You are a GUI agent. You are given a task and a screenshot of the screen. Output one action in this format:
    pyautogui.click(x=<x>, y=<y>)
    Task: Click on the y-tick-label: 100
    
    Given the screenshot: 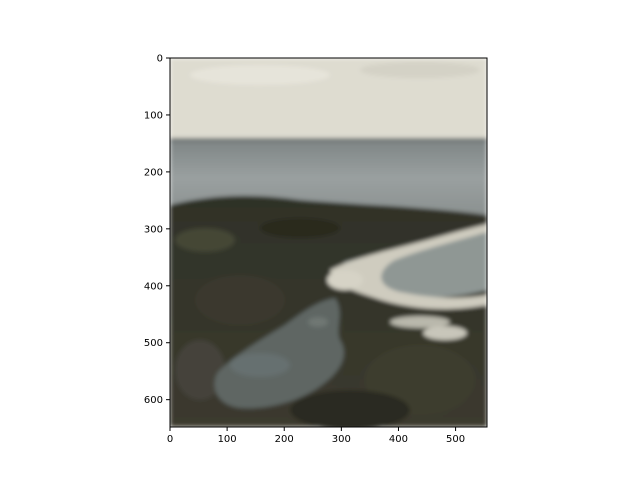 What is the action you would take?
    pyautogui.click(x=153, y=115)
    